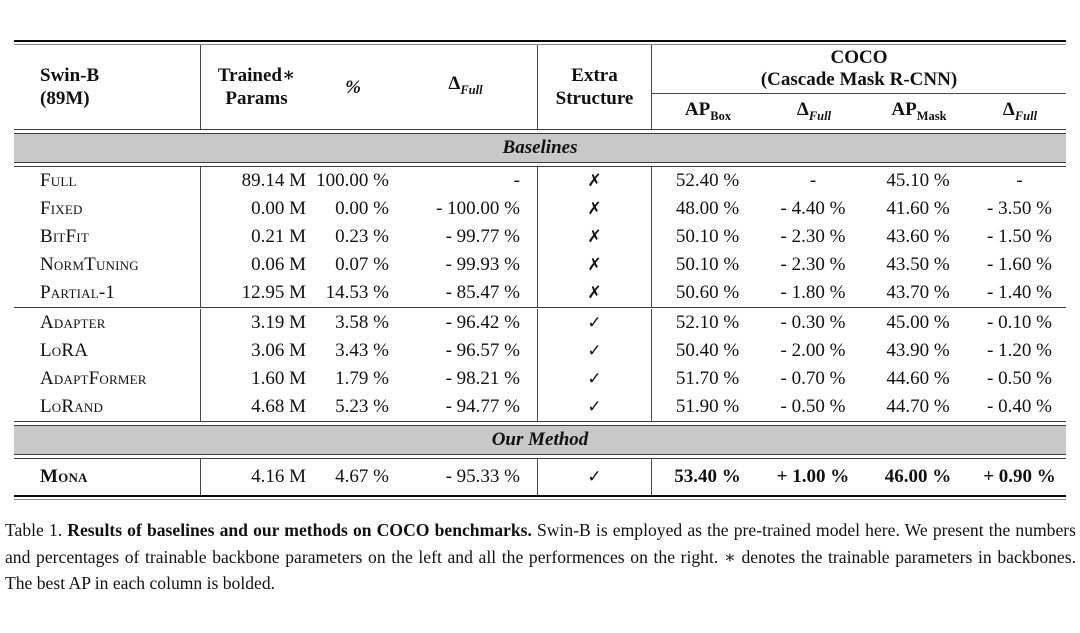 The image size is (1080, 633). Describe the element at coordinates (362, 350) in the screenshot. I see `percent-cell: 3.43 %` at that location.